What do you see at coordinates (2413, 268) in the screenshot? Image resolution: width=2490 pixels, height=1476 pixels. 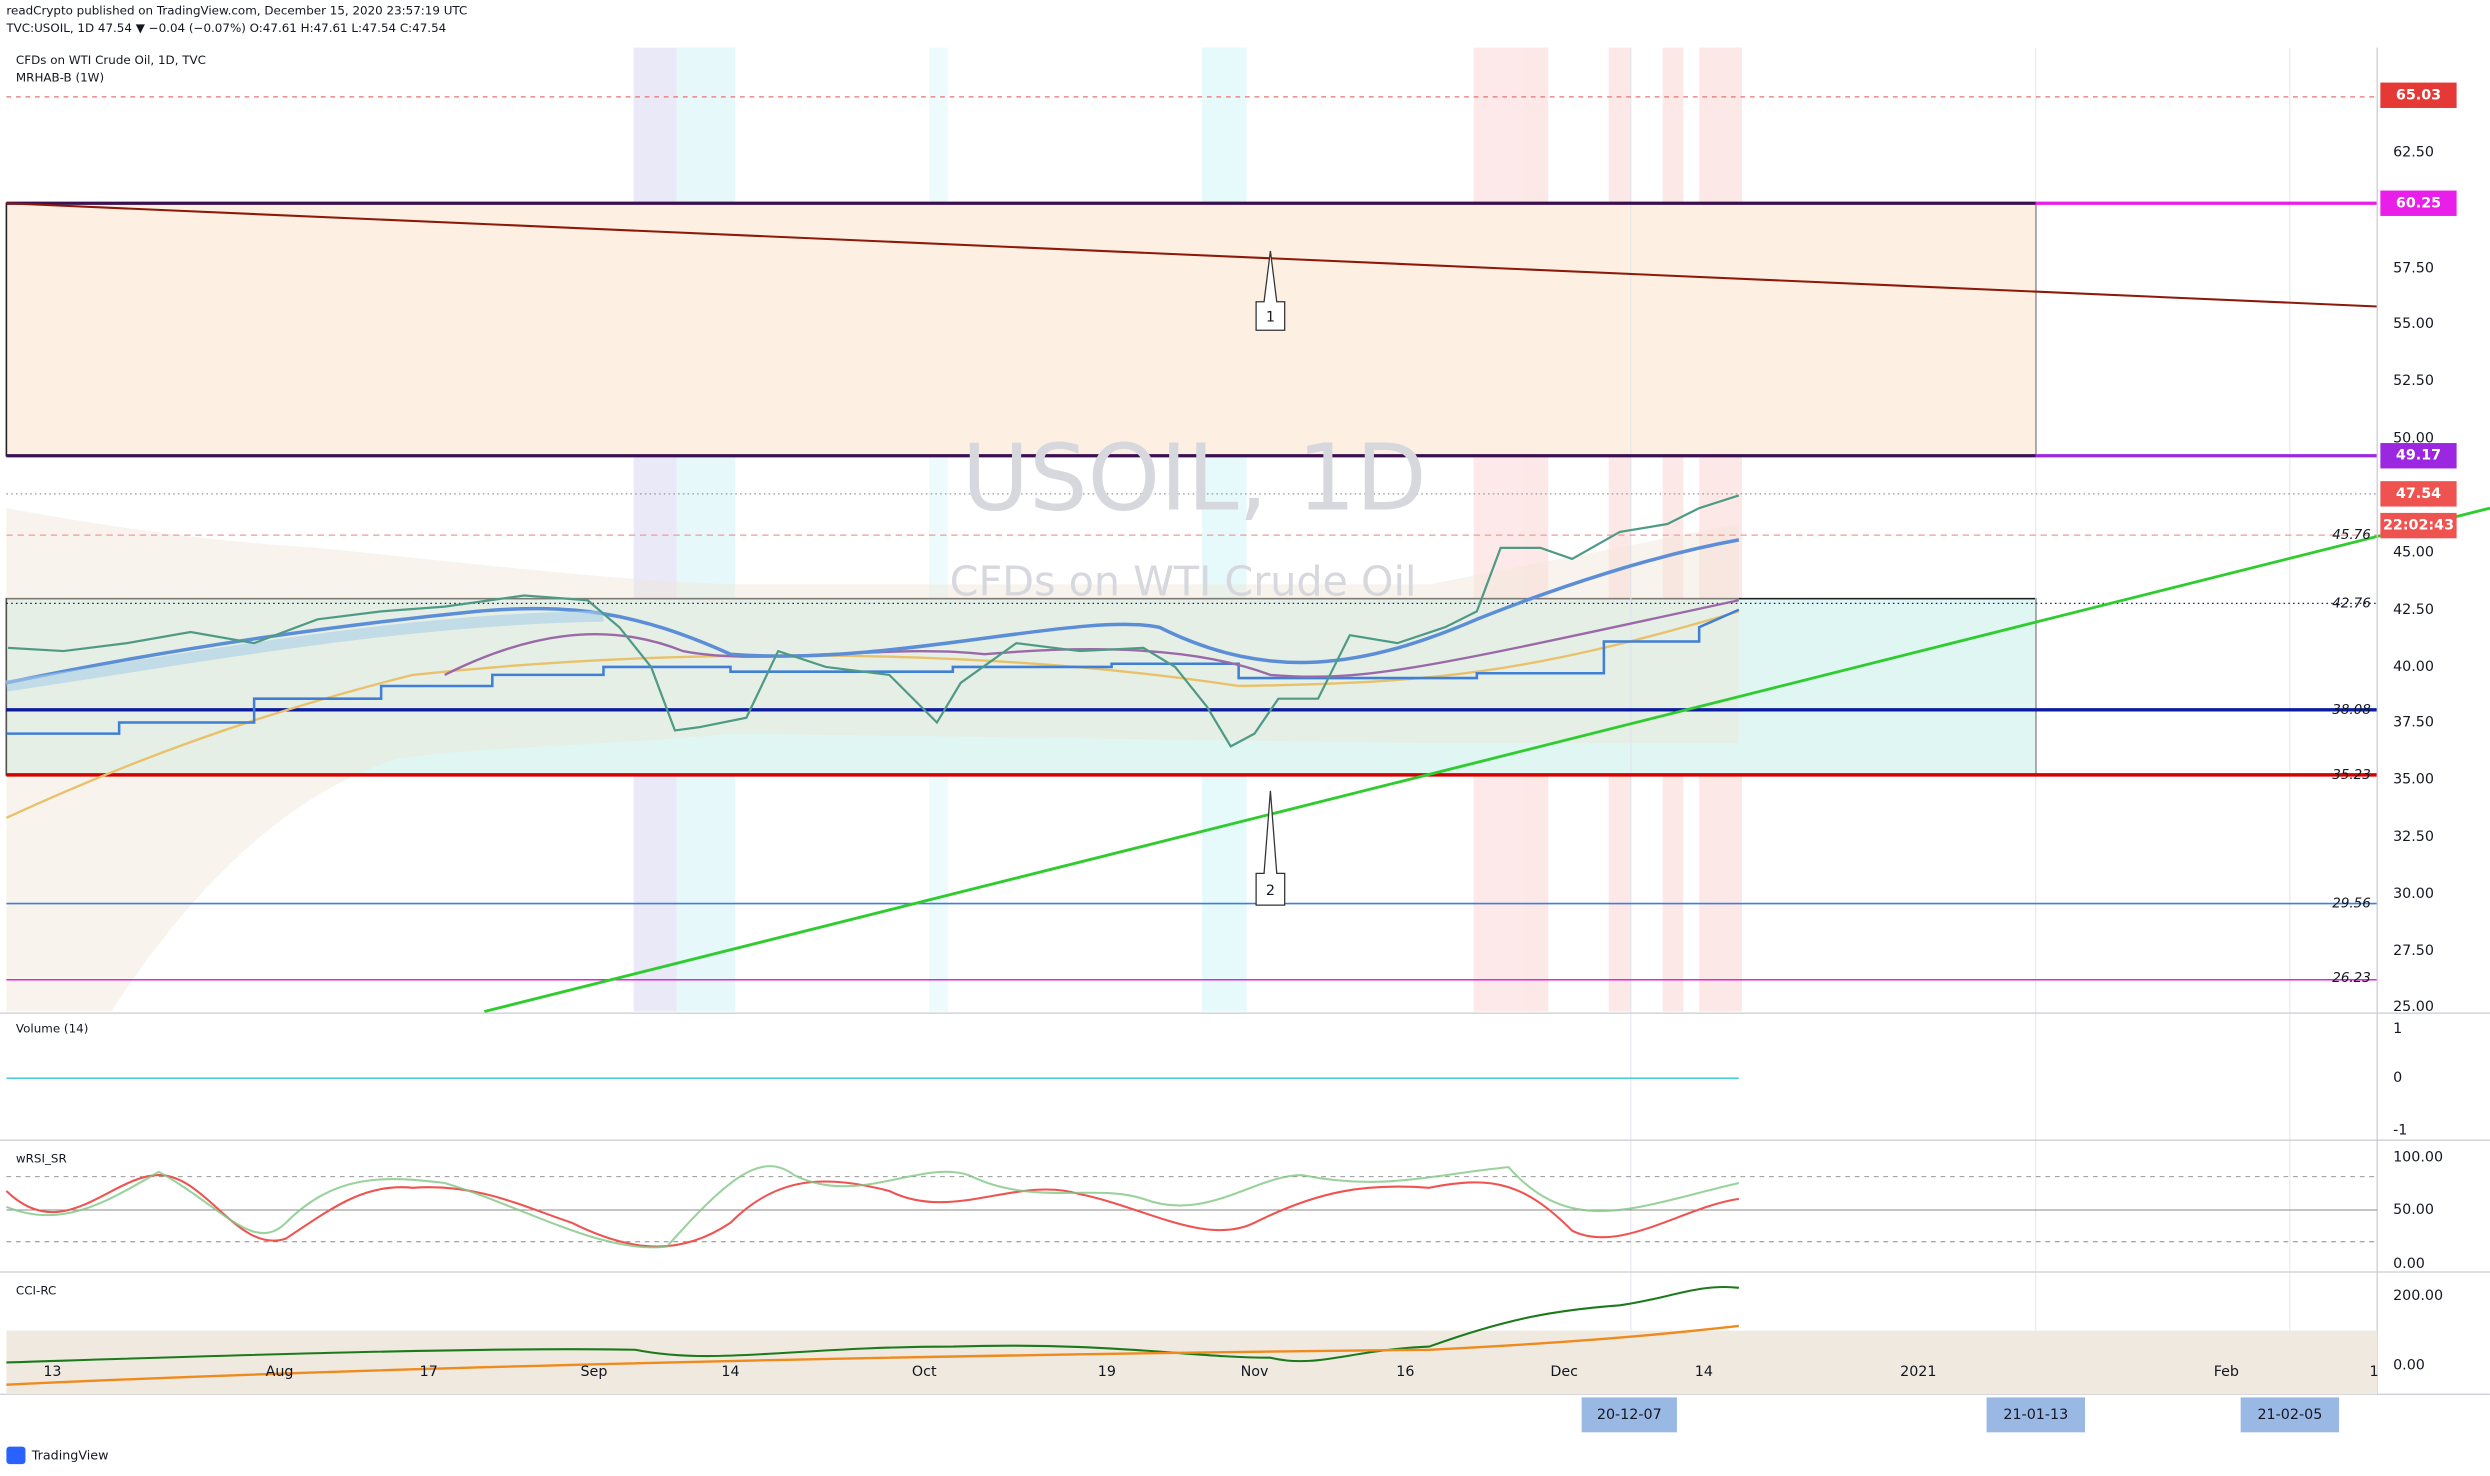 I see `price-tick-label: 57.50` at bounding box center [2413, 268].